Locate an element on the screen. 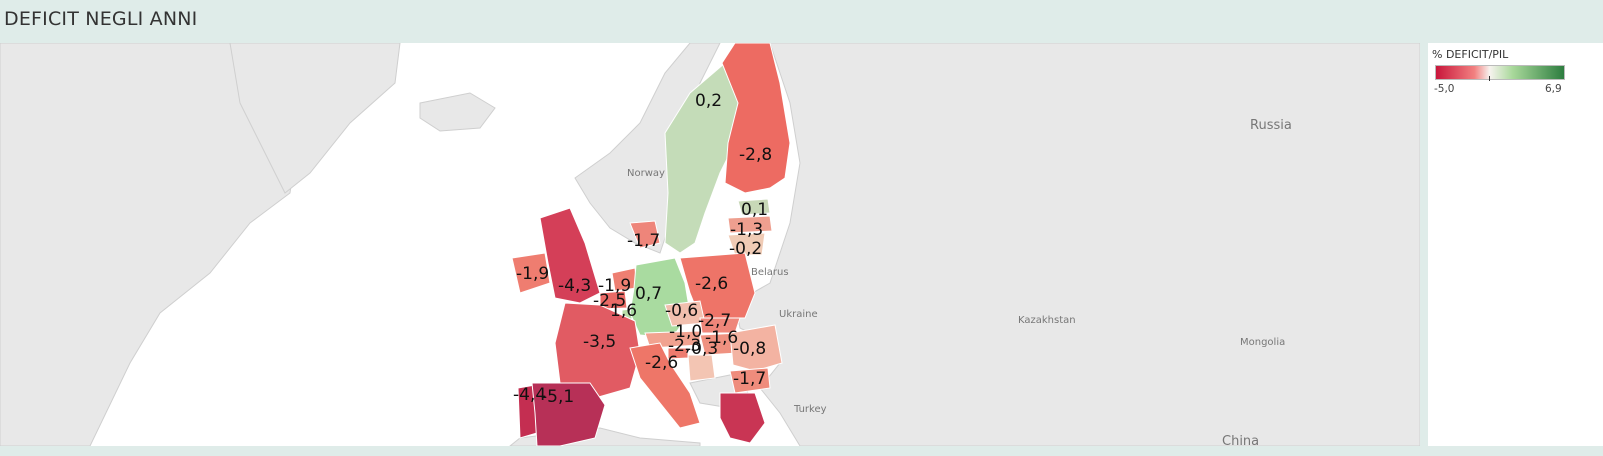  value-austria: -1,0 is located at coordinates (685, 332).